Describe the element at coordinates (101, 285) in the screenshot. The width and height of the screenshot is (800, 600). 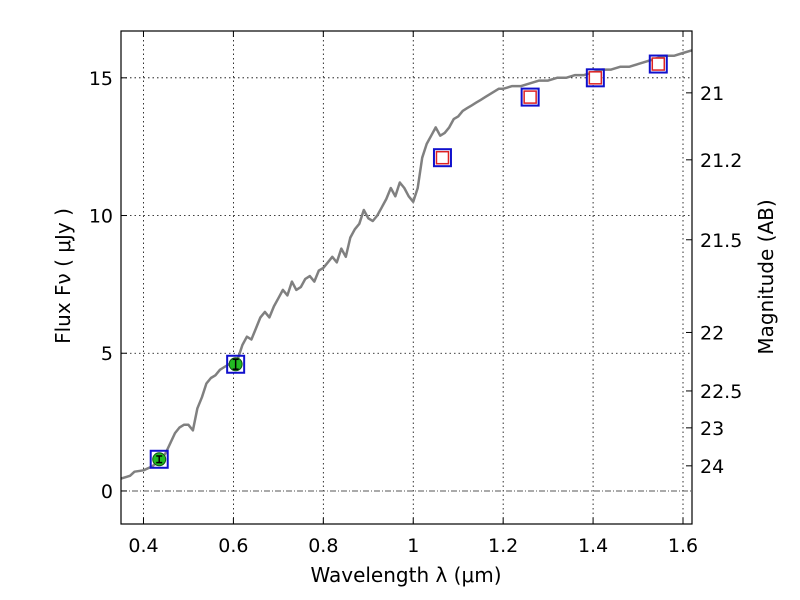
I see `y-tick-labels: 0 5 10 15` at that location.